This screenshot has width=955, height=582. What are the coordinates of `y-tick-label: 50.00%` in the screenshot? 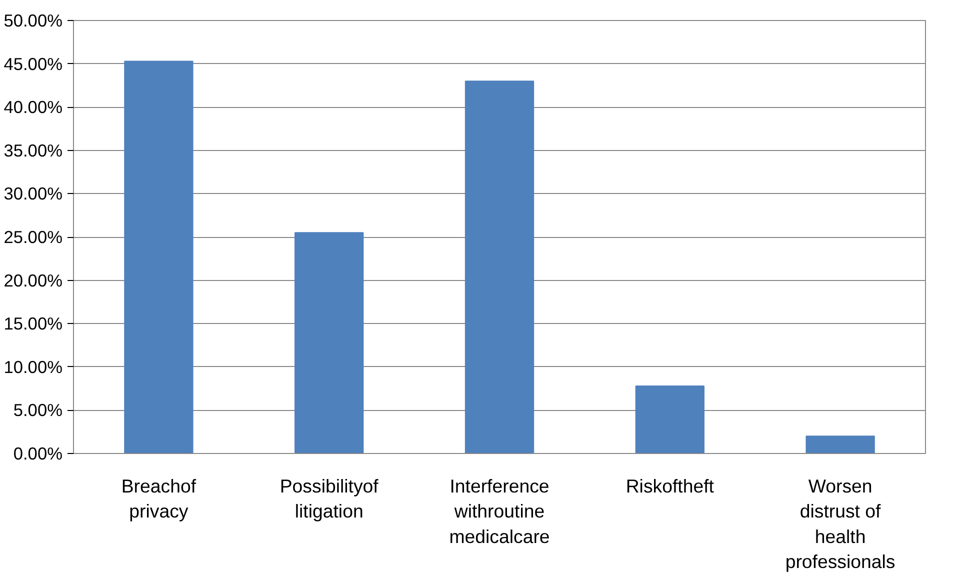 It's located at (33, 20).